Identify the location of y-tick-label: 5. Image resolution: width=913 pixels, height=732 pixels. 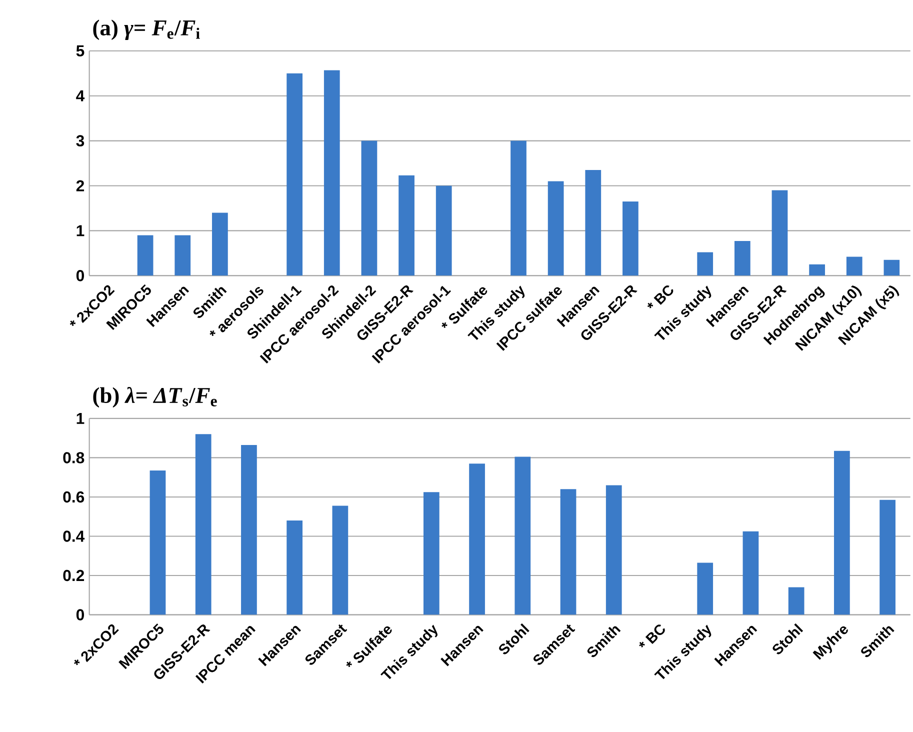
(80, 51).